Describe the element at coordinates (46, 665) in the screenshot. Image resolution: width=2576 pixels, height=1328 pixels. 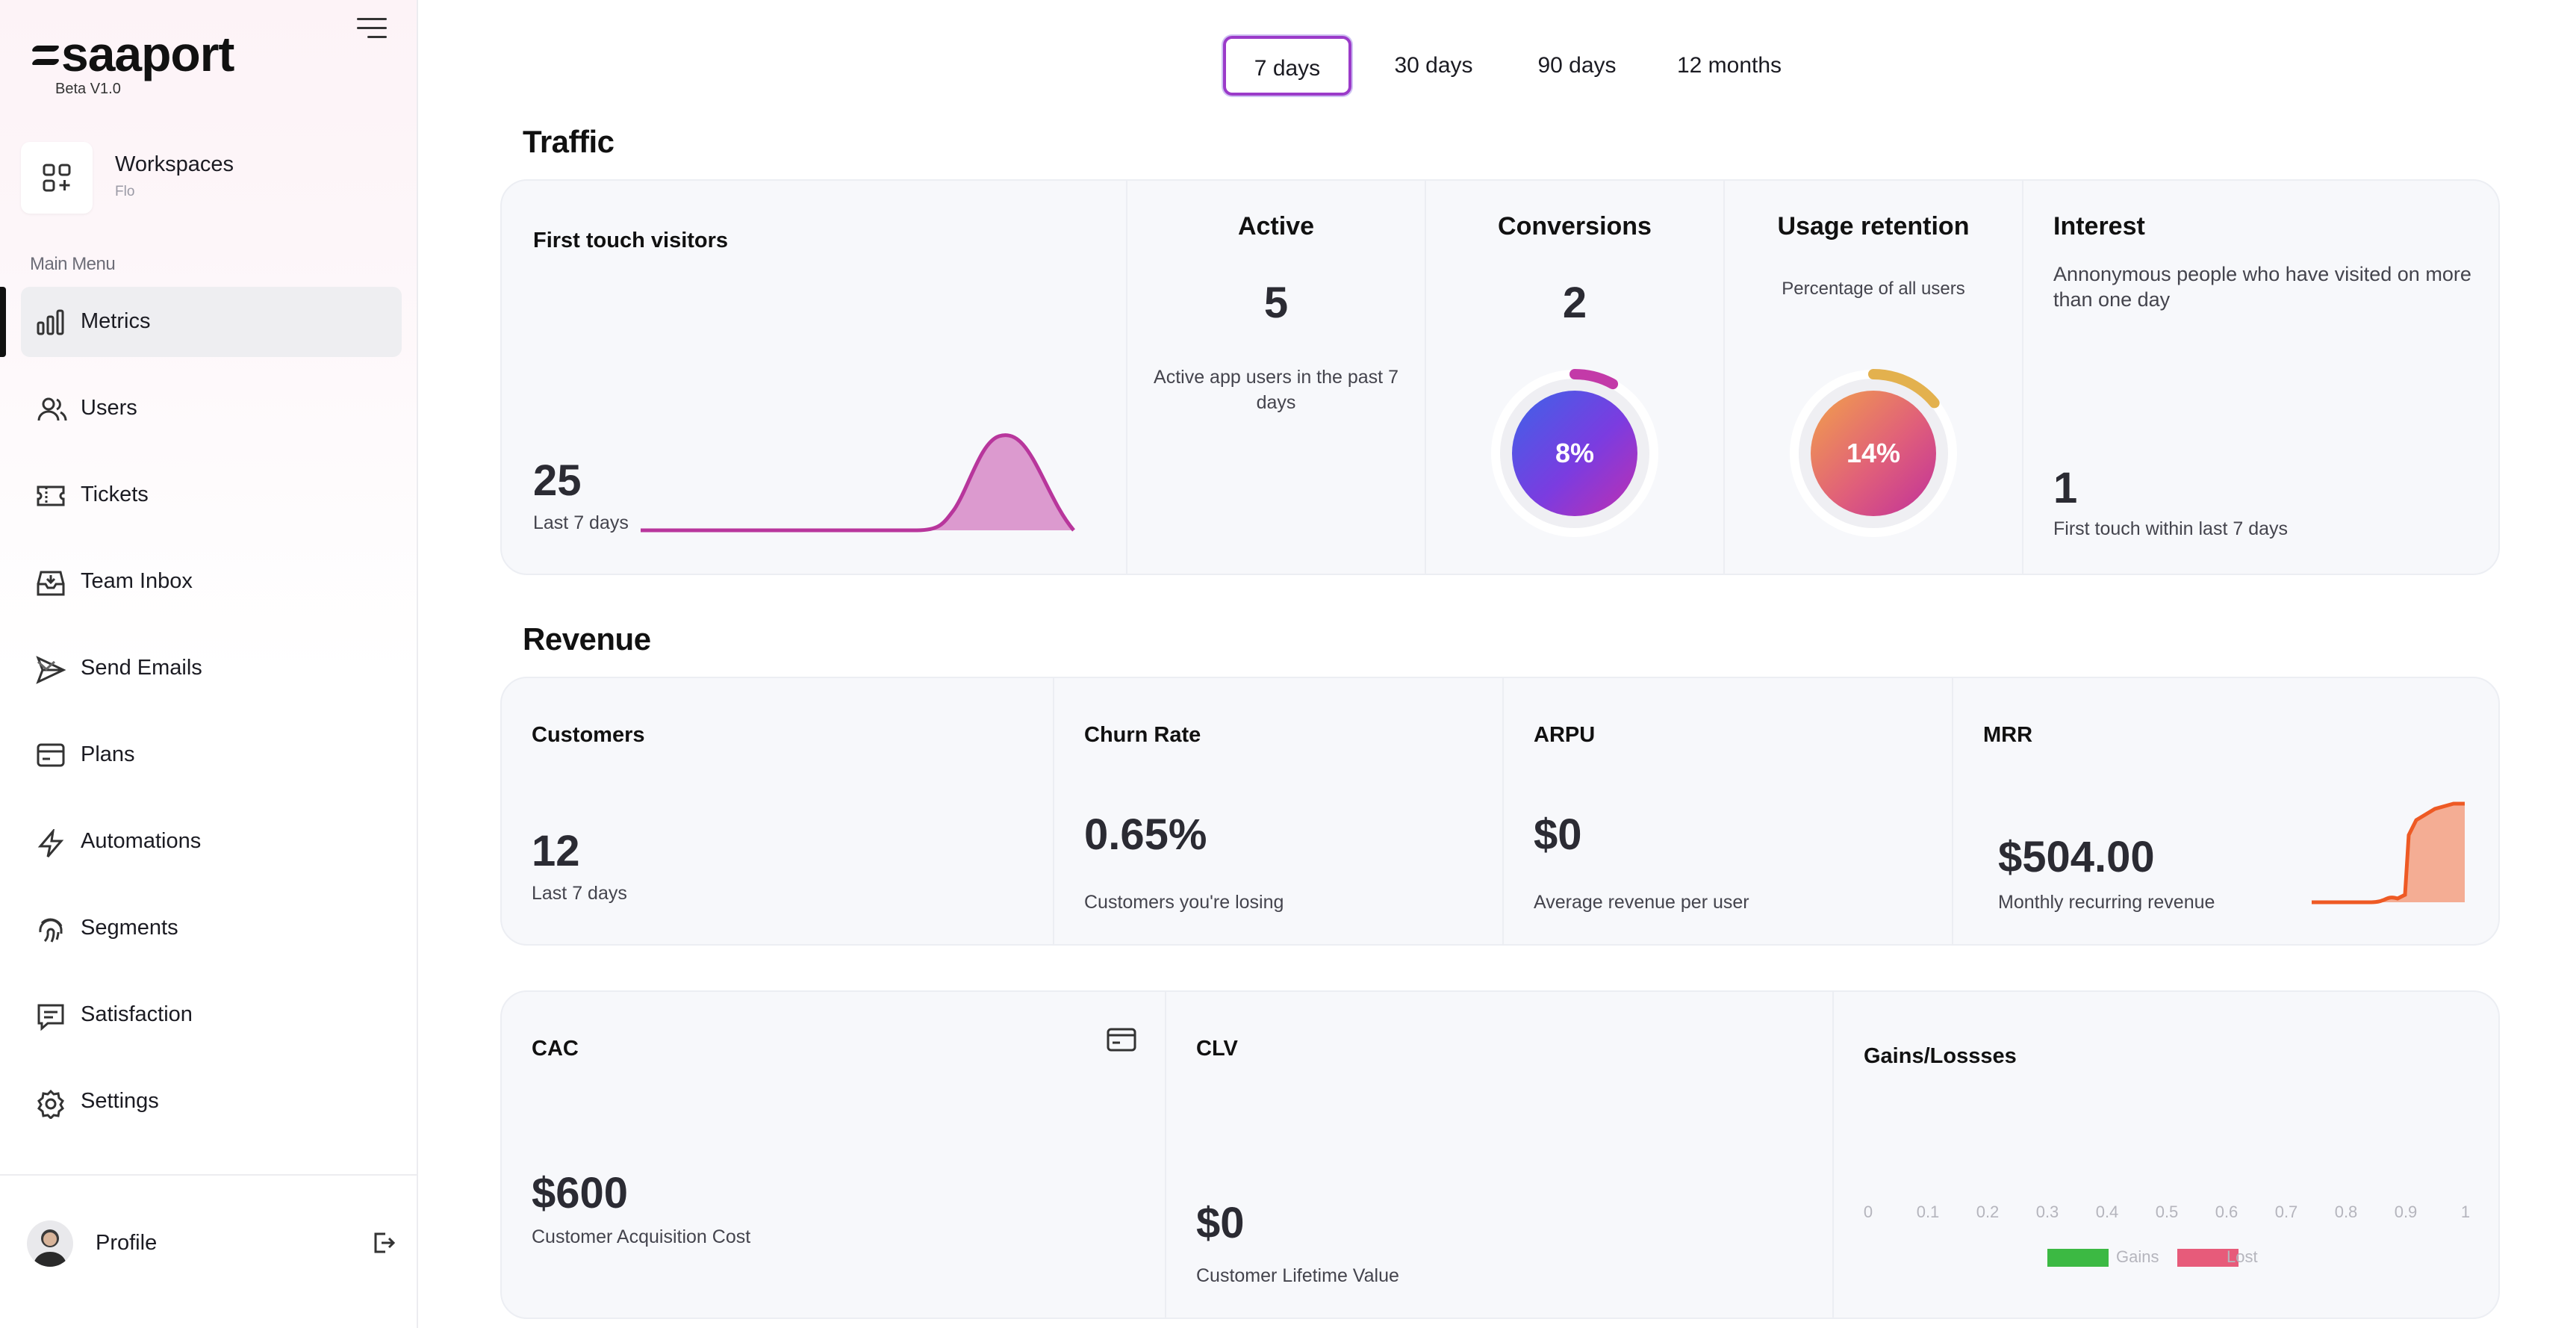
I see `chevron-down-icon` at that location.